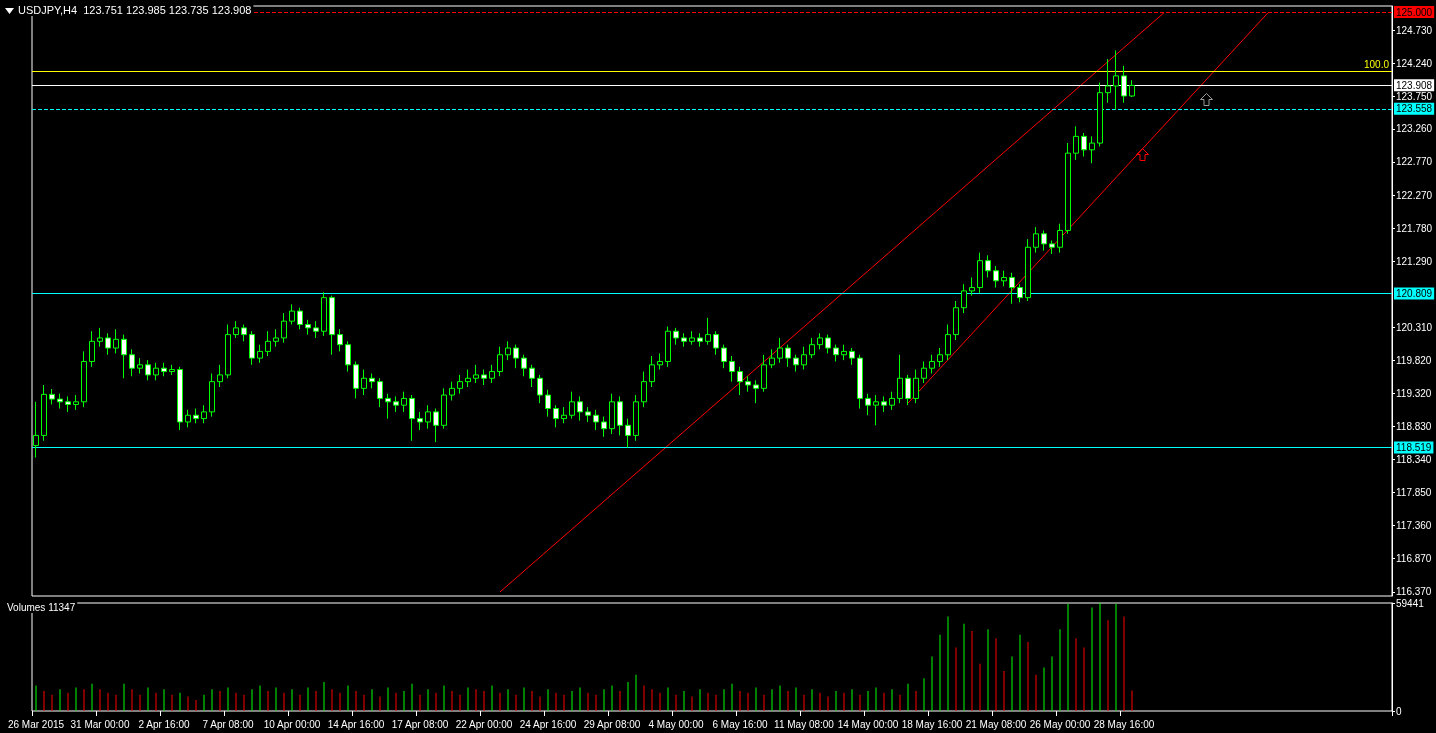 The image size is (1436, 733). Describe the element at coordinates (804, 724) in the screenshot. I see `x-tick-label: 11 May 08:00` at that location.